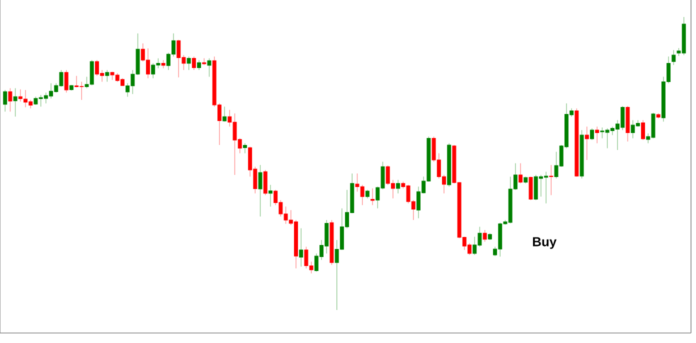 Image resolution: width=696 pixels, height=343 pixels. What do you see at coordinates (545, 243) in the screenshot?
I see `annotation: Buy` at bounding box center [545, 243].